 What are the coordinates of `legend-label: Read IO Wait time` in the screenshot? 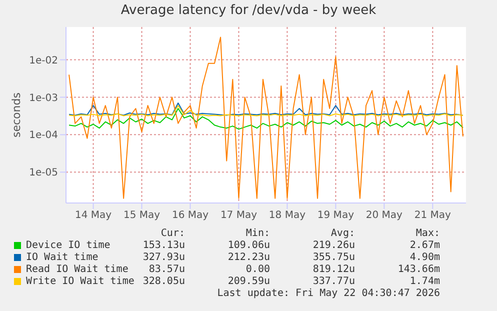 It's located at (77, 269).